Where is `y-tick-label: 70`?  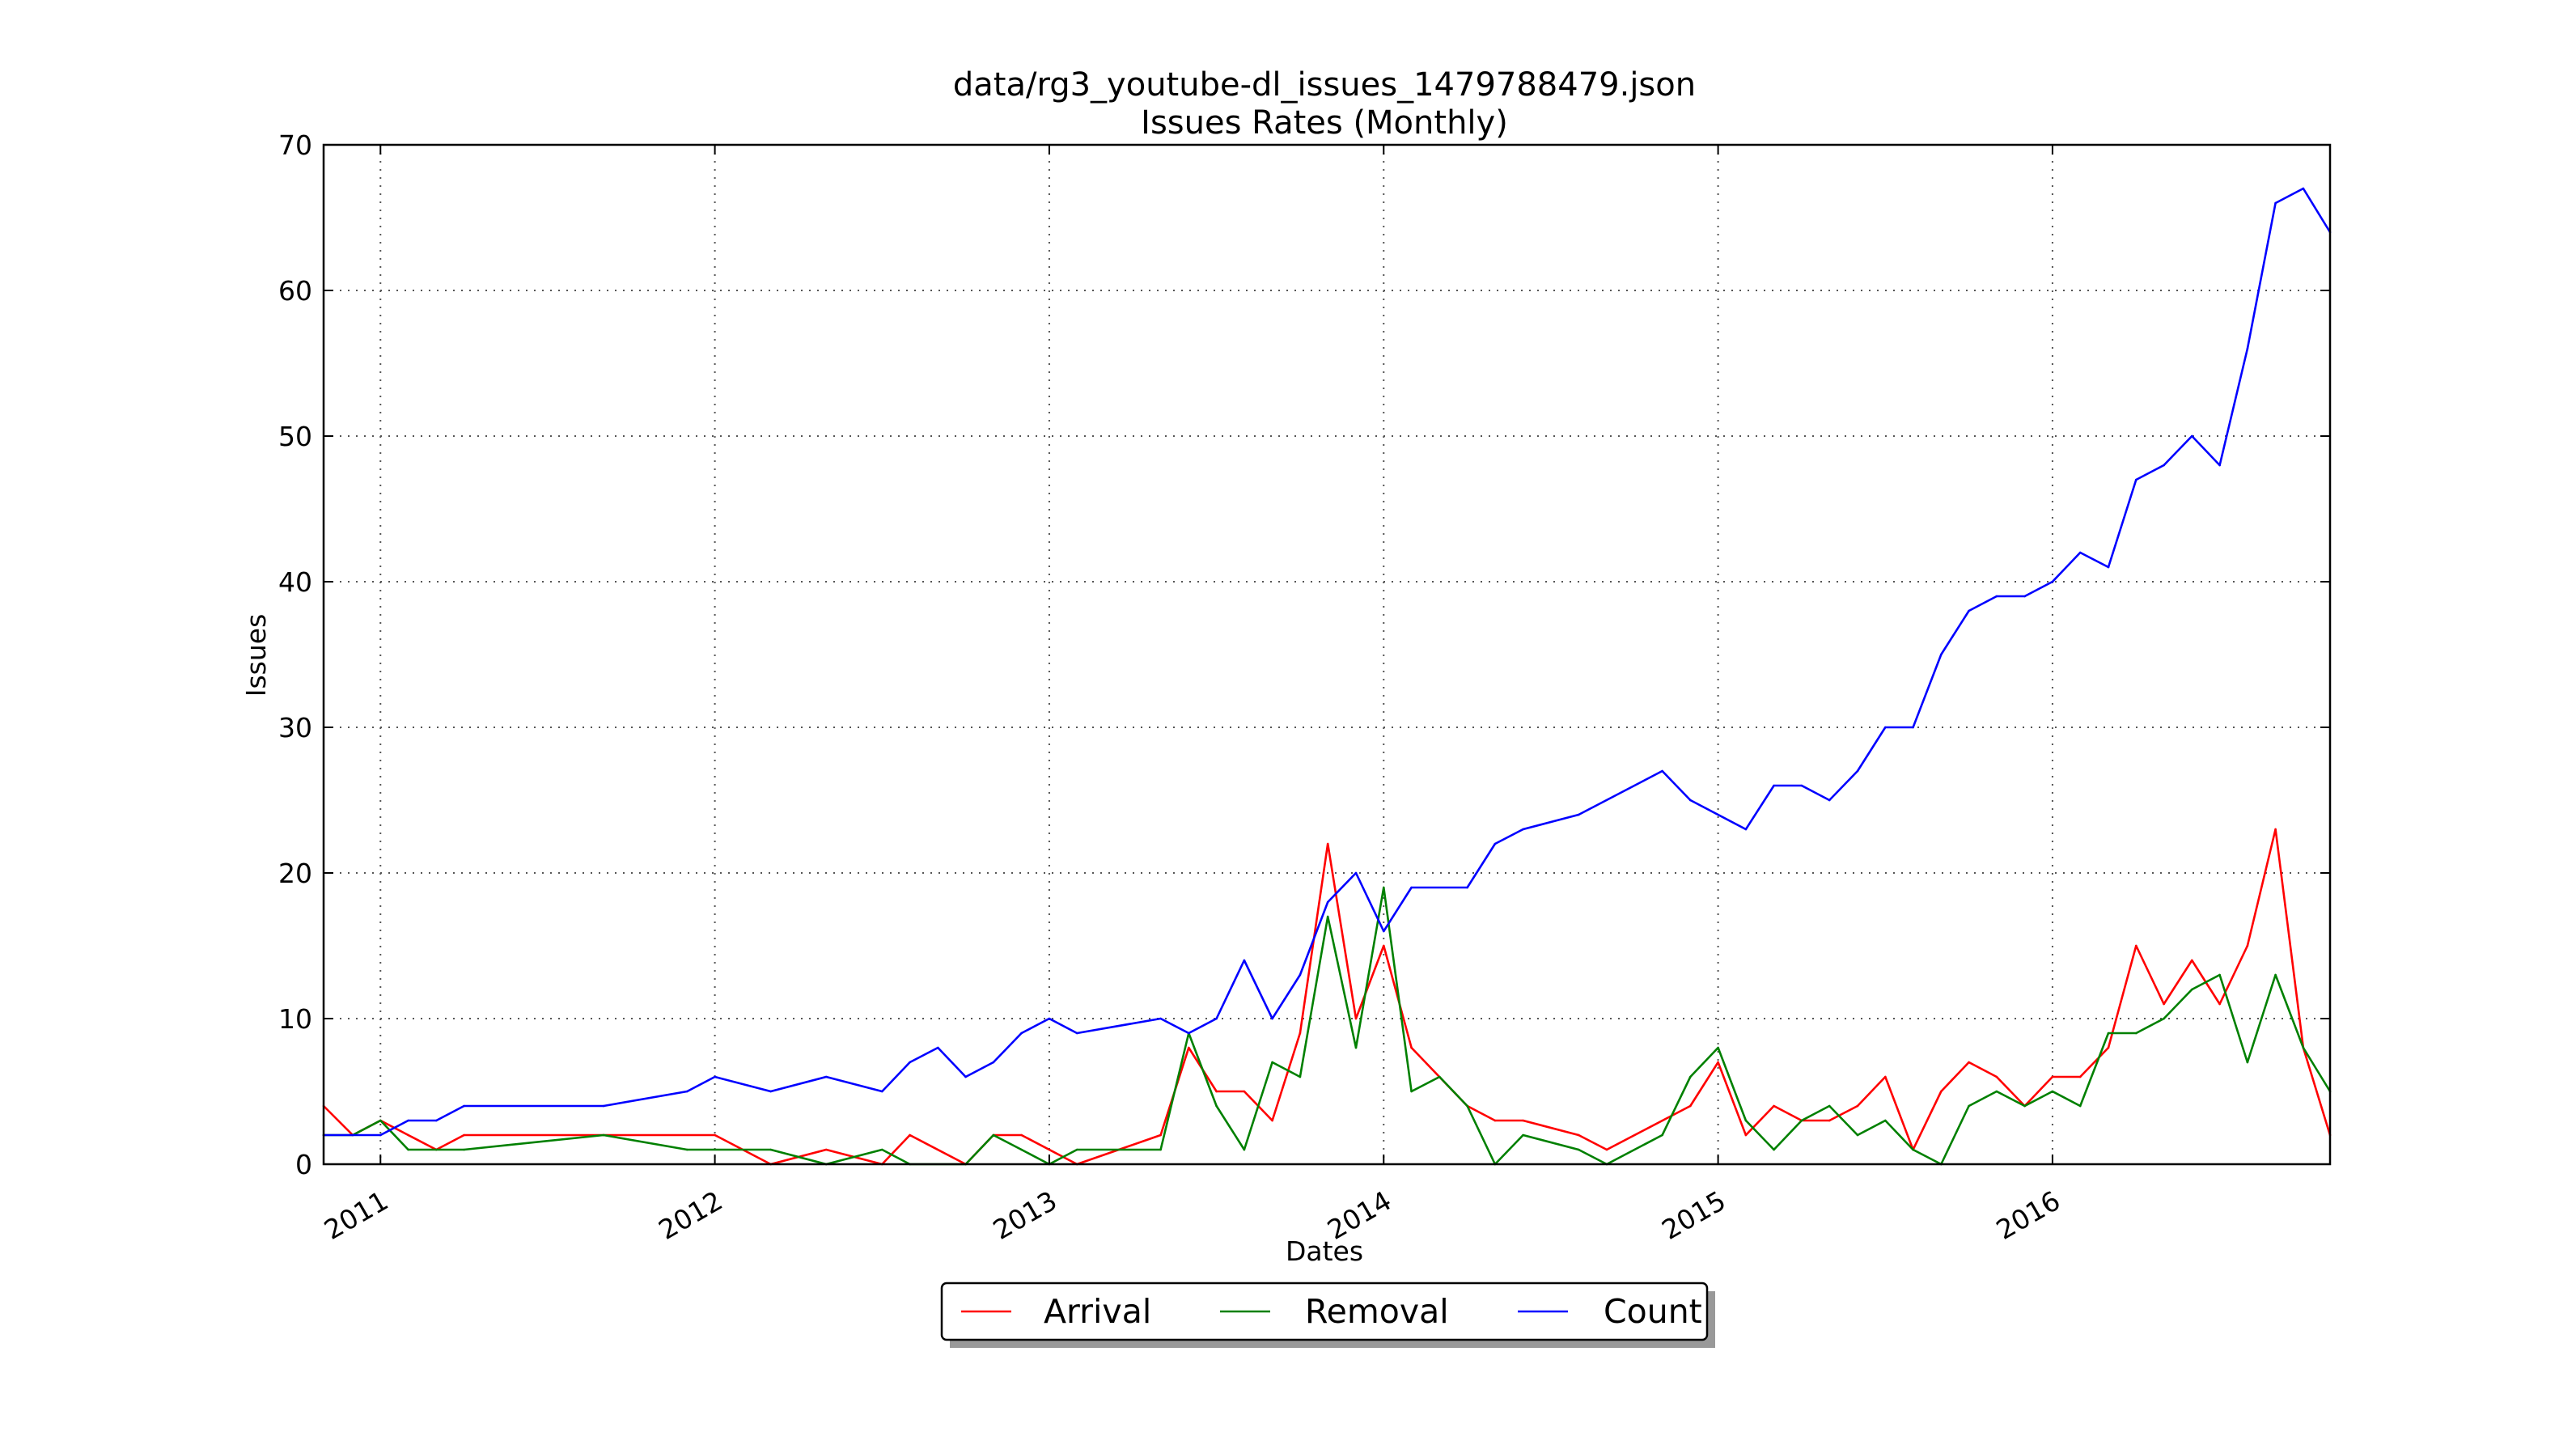 y-tick-label: 70 is located at coordinates (295, 145).